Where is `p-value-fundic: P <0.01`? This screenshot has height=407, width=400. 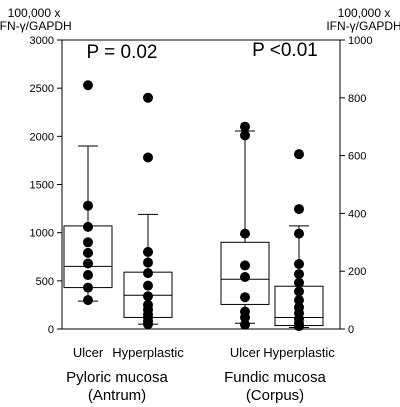 p-value-fundic: P <0.01 is located at coordinates (285, 50).